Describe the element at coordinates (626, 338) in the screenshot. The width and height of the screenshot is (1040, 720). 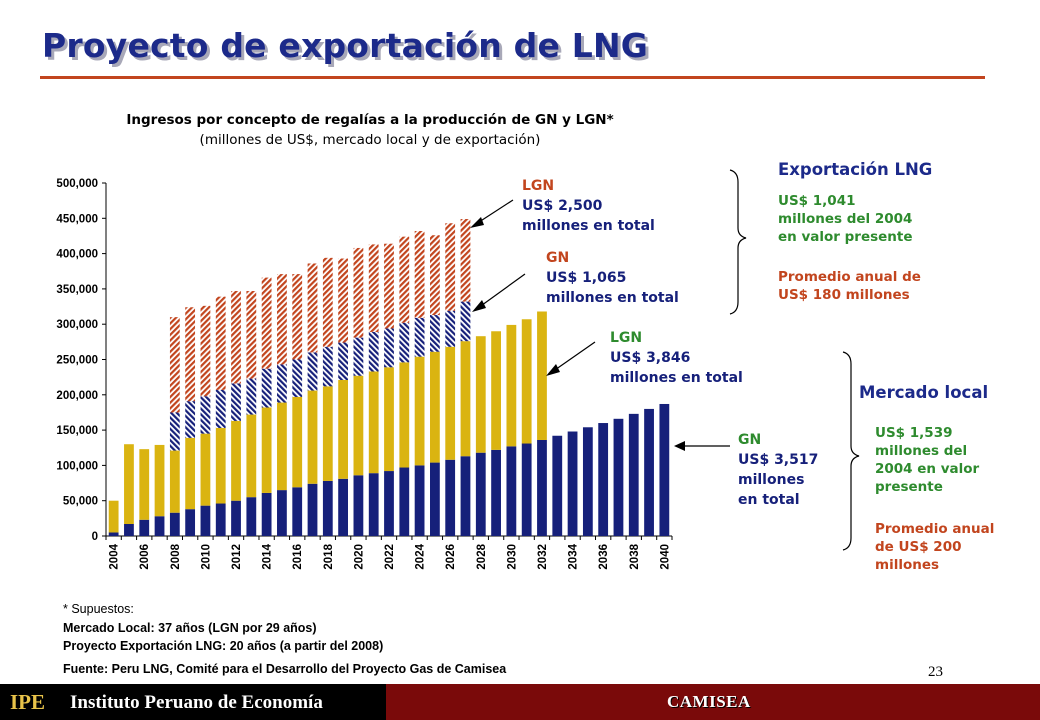
I see `annotation-lgn-local-label: LGN` at that location.